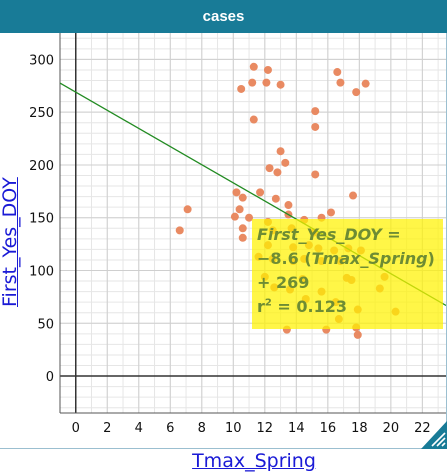 The image size is (447, 476). What do you see at coordinates (10, 242) in the screenshot?
I see `y-axis-label: First_Yes_DOY` at bounding box center [10, 242].